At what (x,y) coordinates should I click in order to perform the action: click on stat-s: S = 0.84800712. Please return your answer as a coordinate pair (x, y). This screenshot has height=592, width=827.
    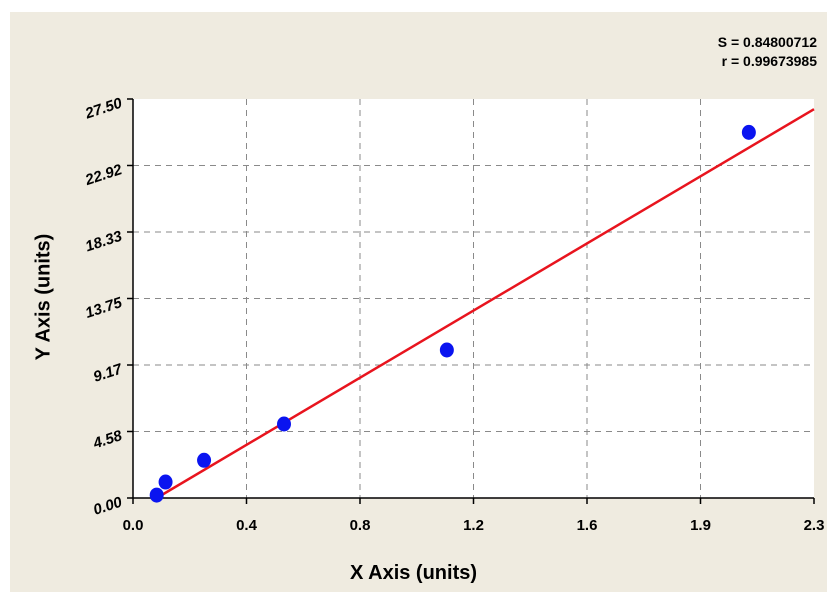
    Looking at the image, I should click on (767, 42).